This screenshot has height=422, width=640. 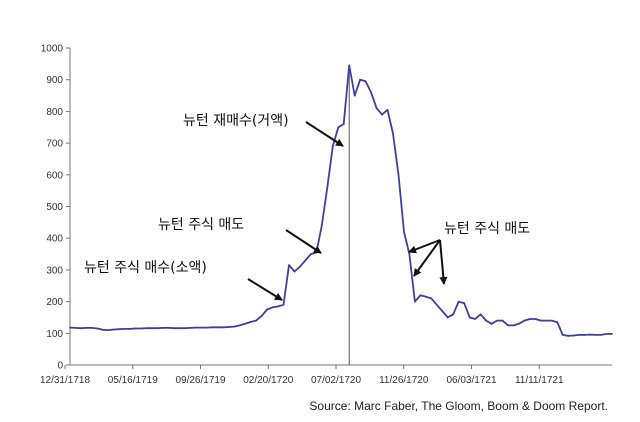 I want to click on annotation-rebuy-large: 뉴턴 재매수(거액), so click(x=236, y=121).